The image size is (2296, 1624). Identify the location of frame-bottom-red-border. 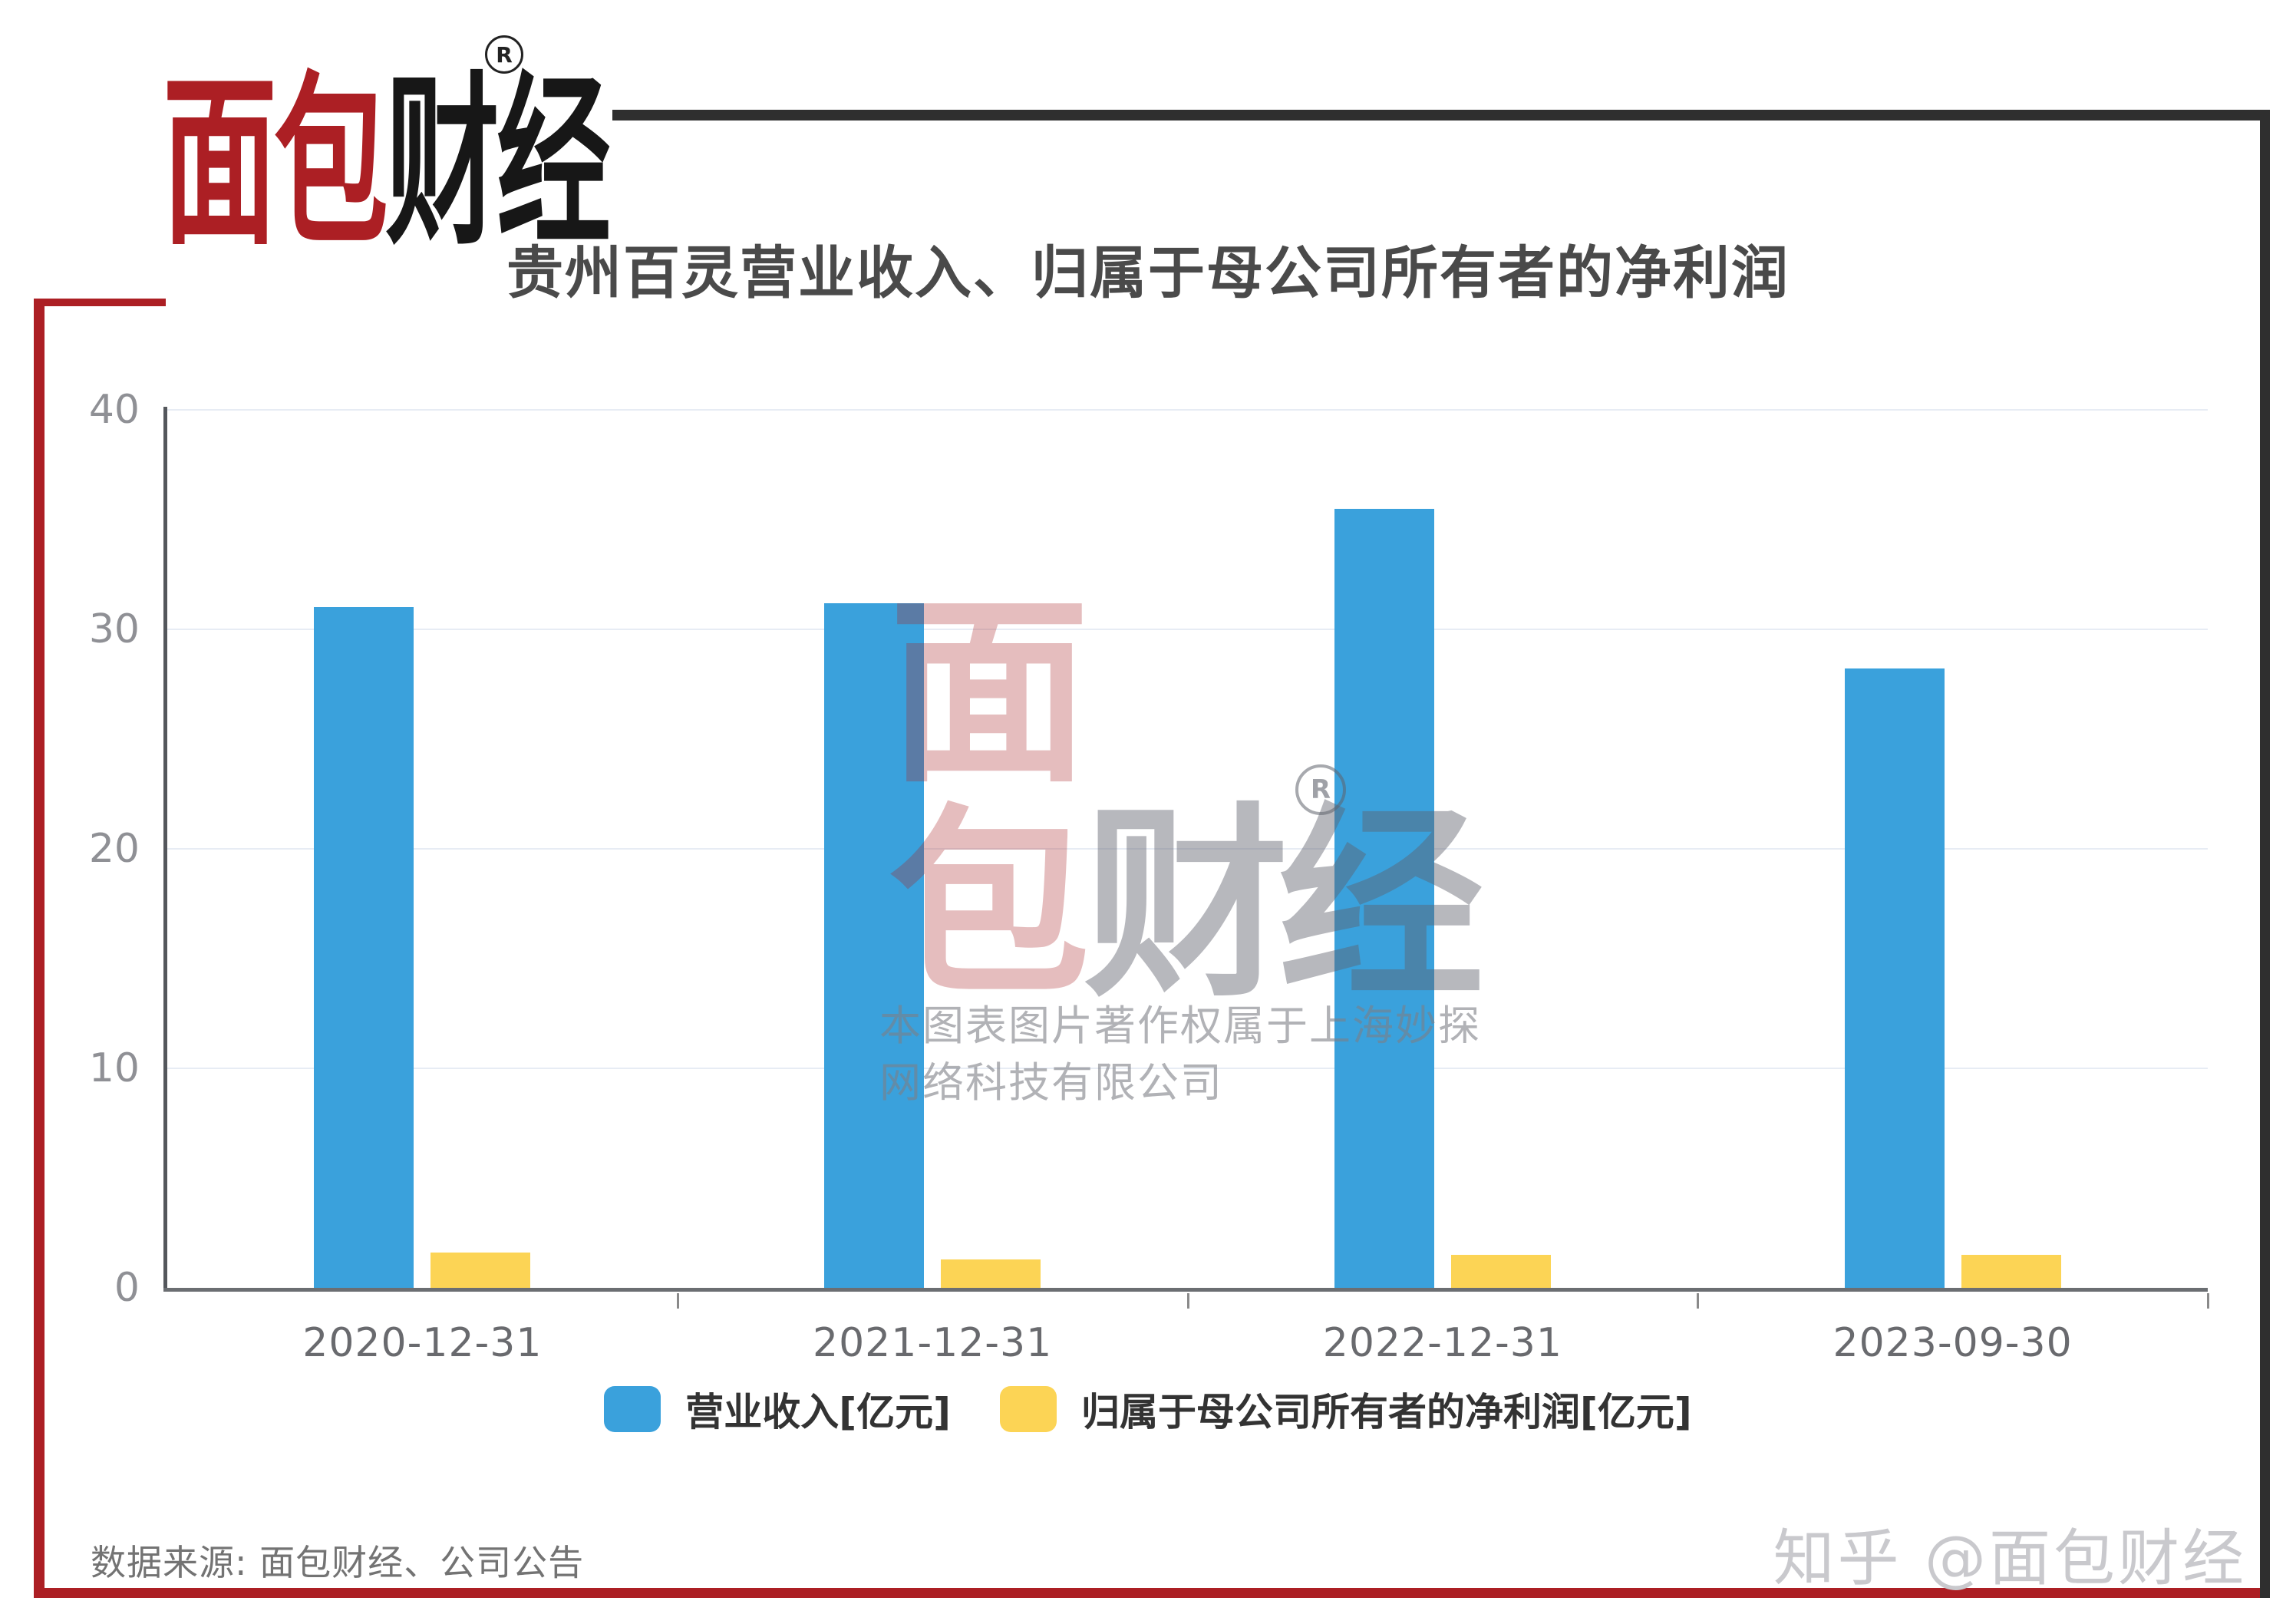
(1152, 1593).